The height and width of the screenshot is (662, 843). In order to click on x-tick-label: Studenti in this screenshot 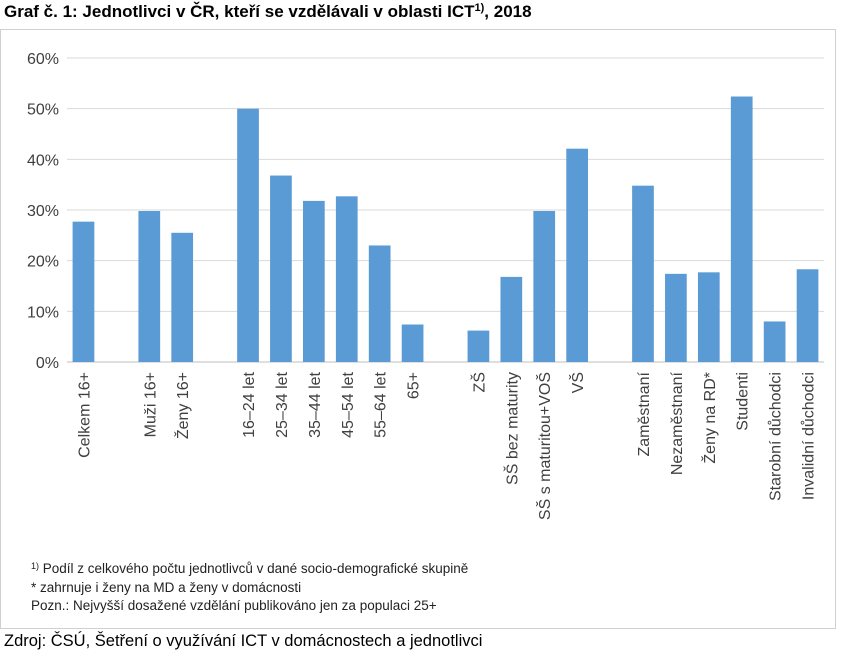, I will do `click(743, 401)`.